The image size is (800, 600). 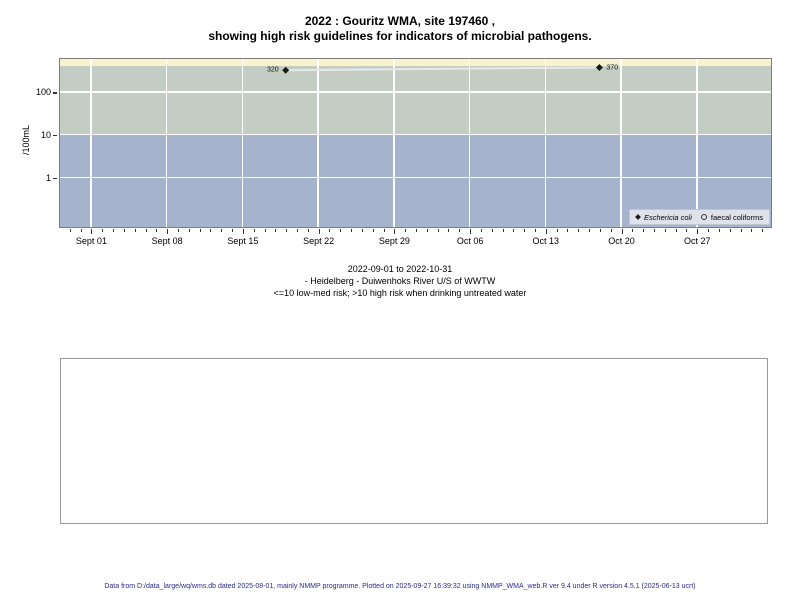 I want to click on x-tick-label: Sept 15, so click(x=243, y=241).